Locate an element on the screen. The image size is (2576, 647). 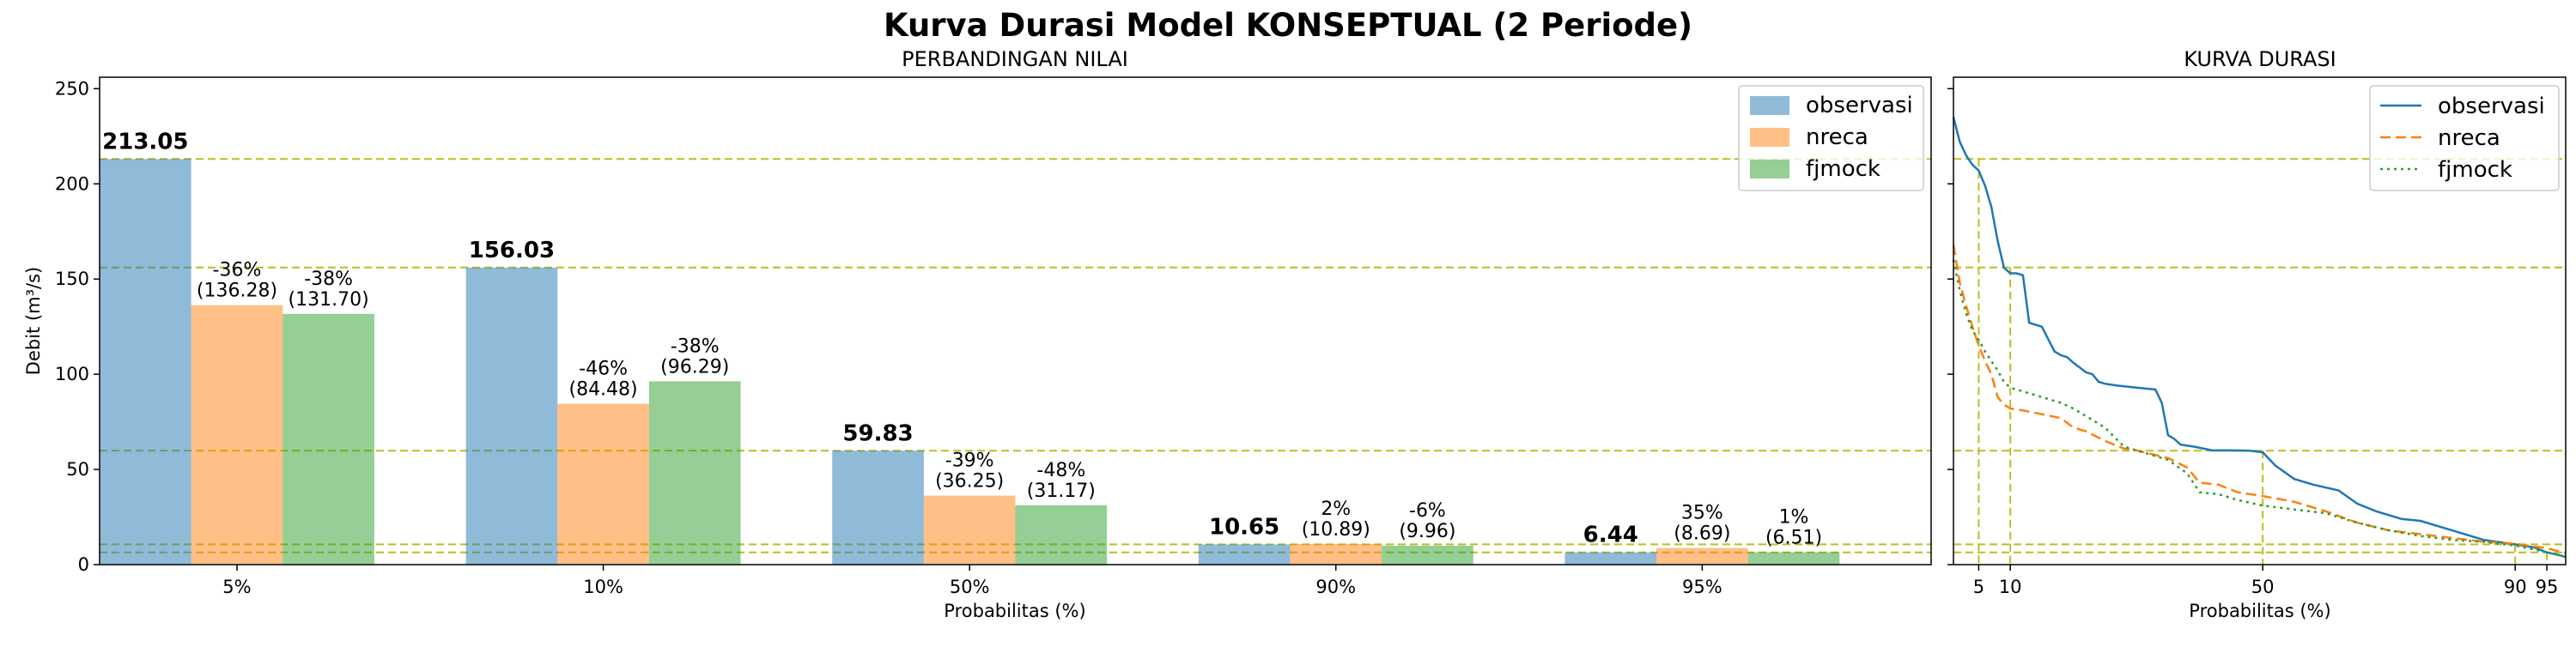
bar-y-tick-label: 100 is located at coordinates (72, 374).